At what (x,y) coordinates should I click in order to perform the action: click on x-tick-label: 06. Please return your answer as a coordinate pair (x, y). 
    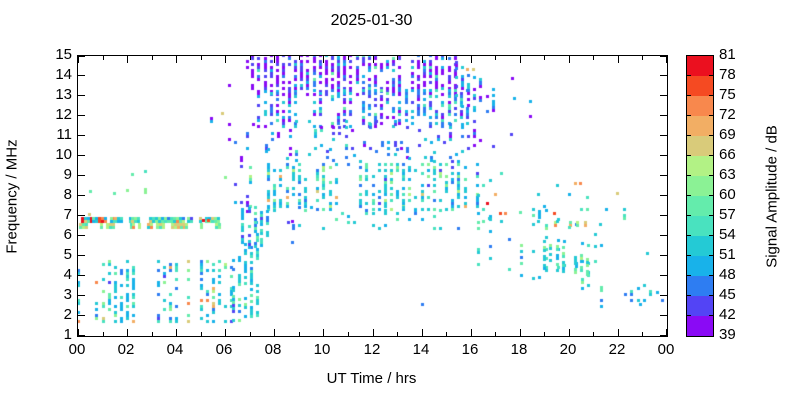
    Looking at the image, I should click on (224, 349).